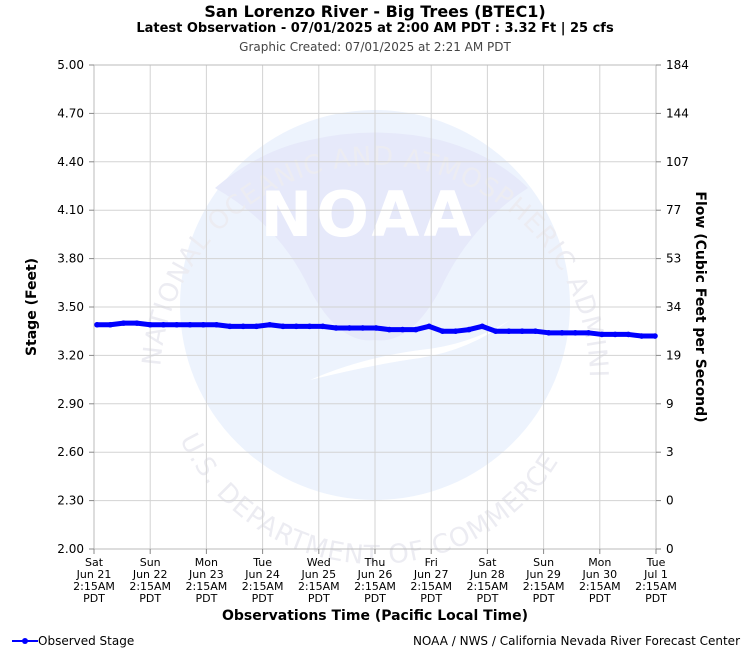 The height and width of the screenshot is (650, 750). What do you see at coordinates (70, 355) in the screenshot?
I see `y-tick-label: 3.20` at bounding box center [70, 355].